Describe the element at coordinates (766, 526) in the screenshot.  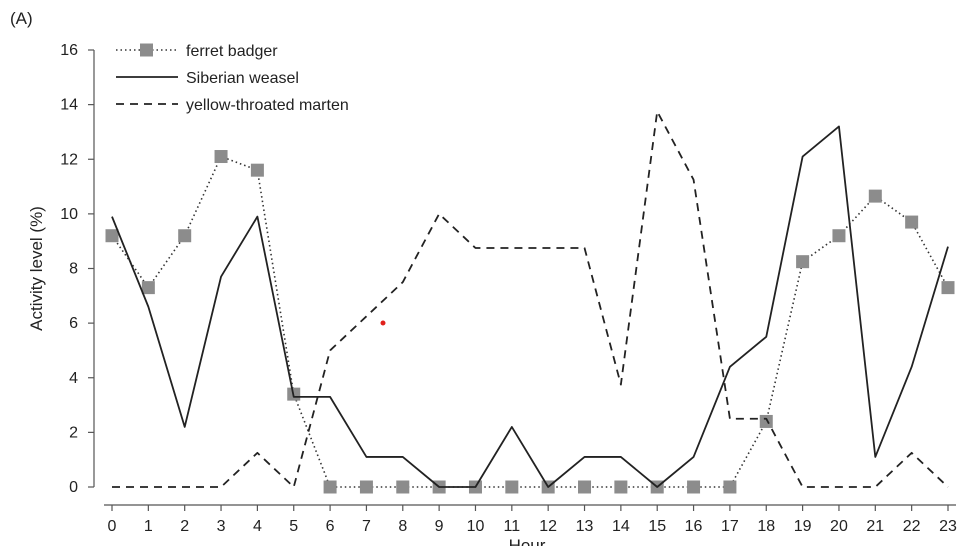
I see `x-tick-label: 18` at that location.